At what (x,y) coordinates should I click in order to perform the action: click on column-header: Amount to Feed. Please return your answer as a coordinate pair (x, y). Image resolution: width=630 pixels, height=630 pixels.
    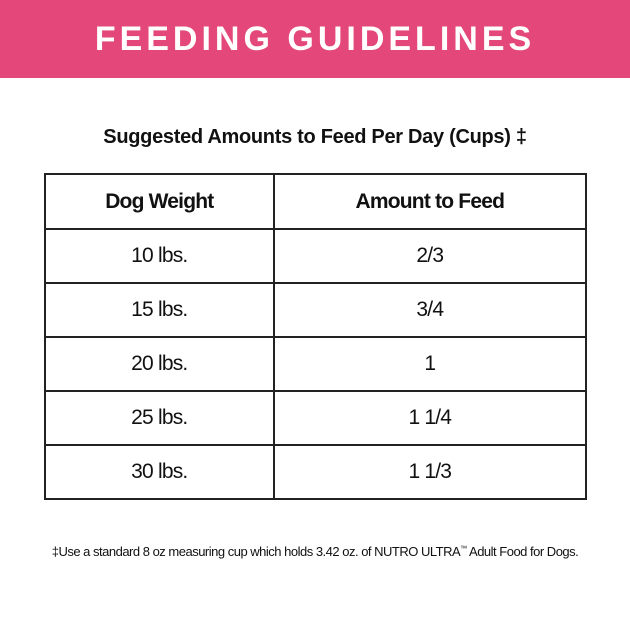
    Looking at the image, I should click on (430, 201).